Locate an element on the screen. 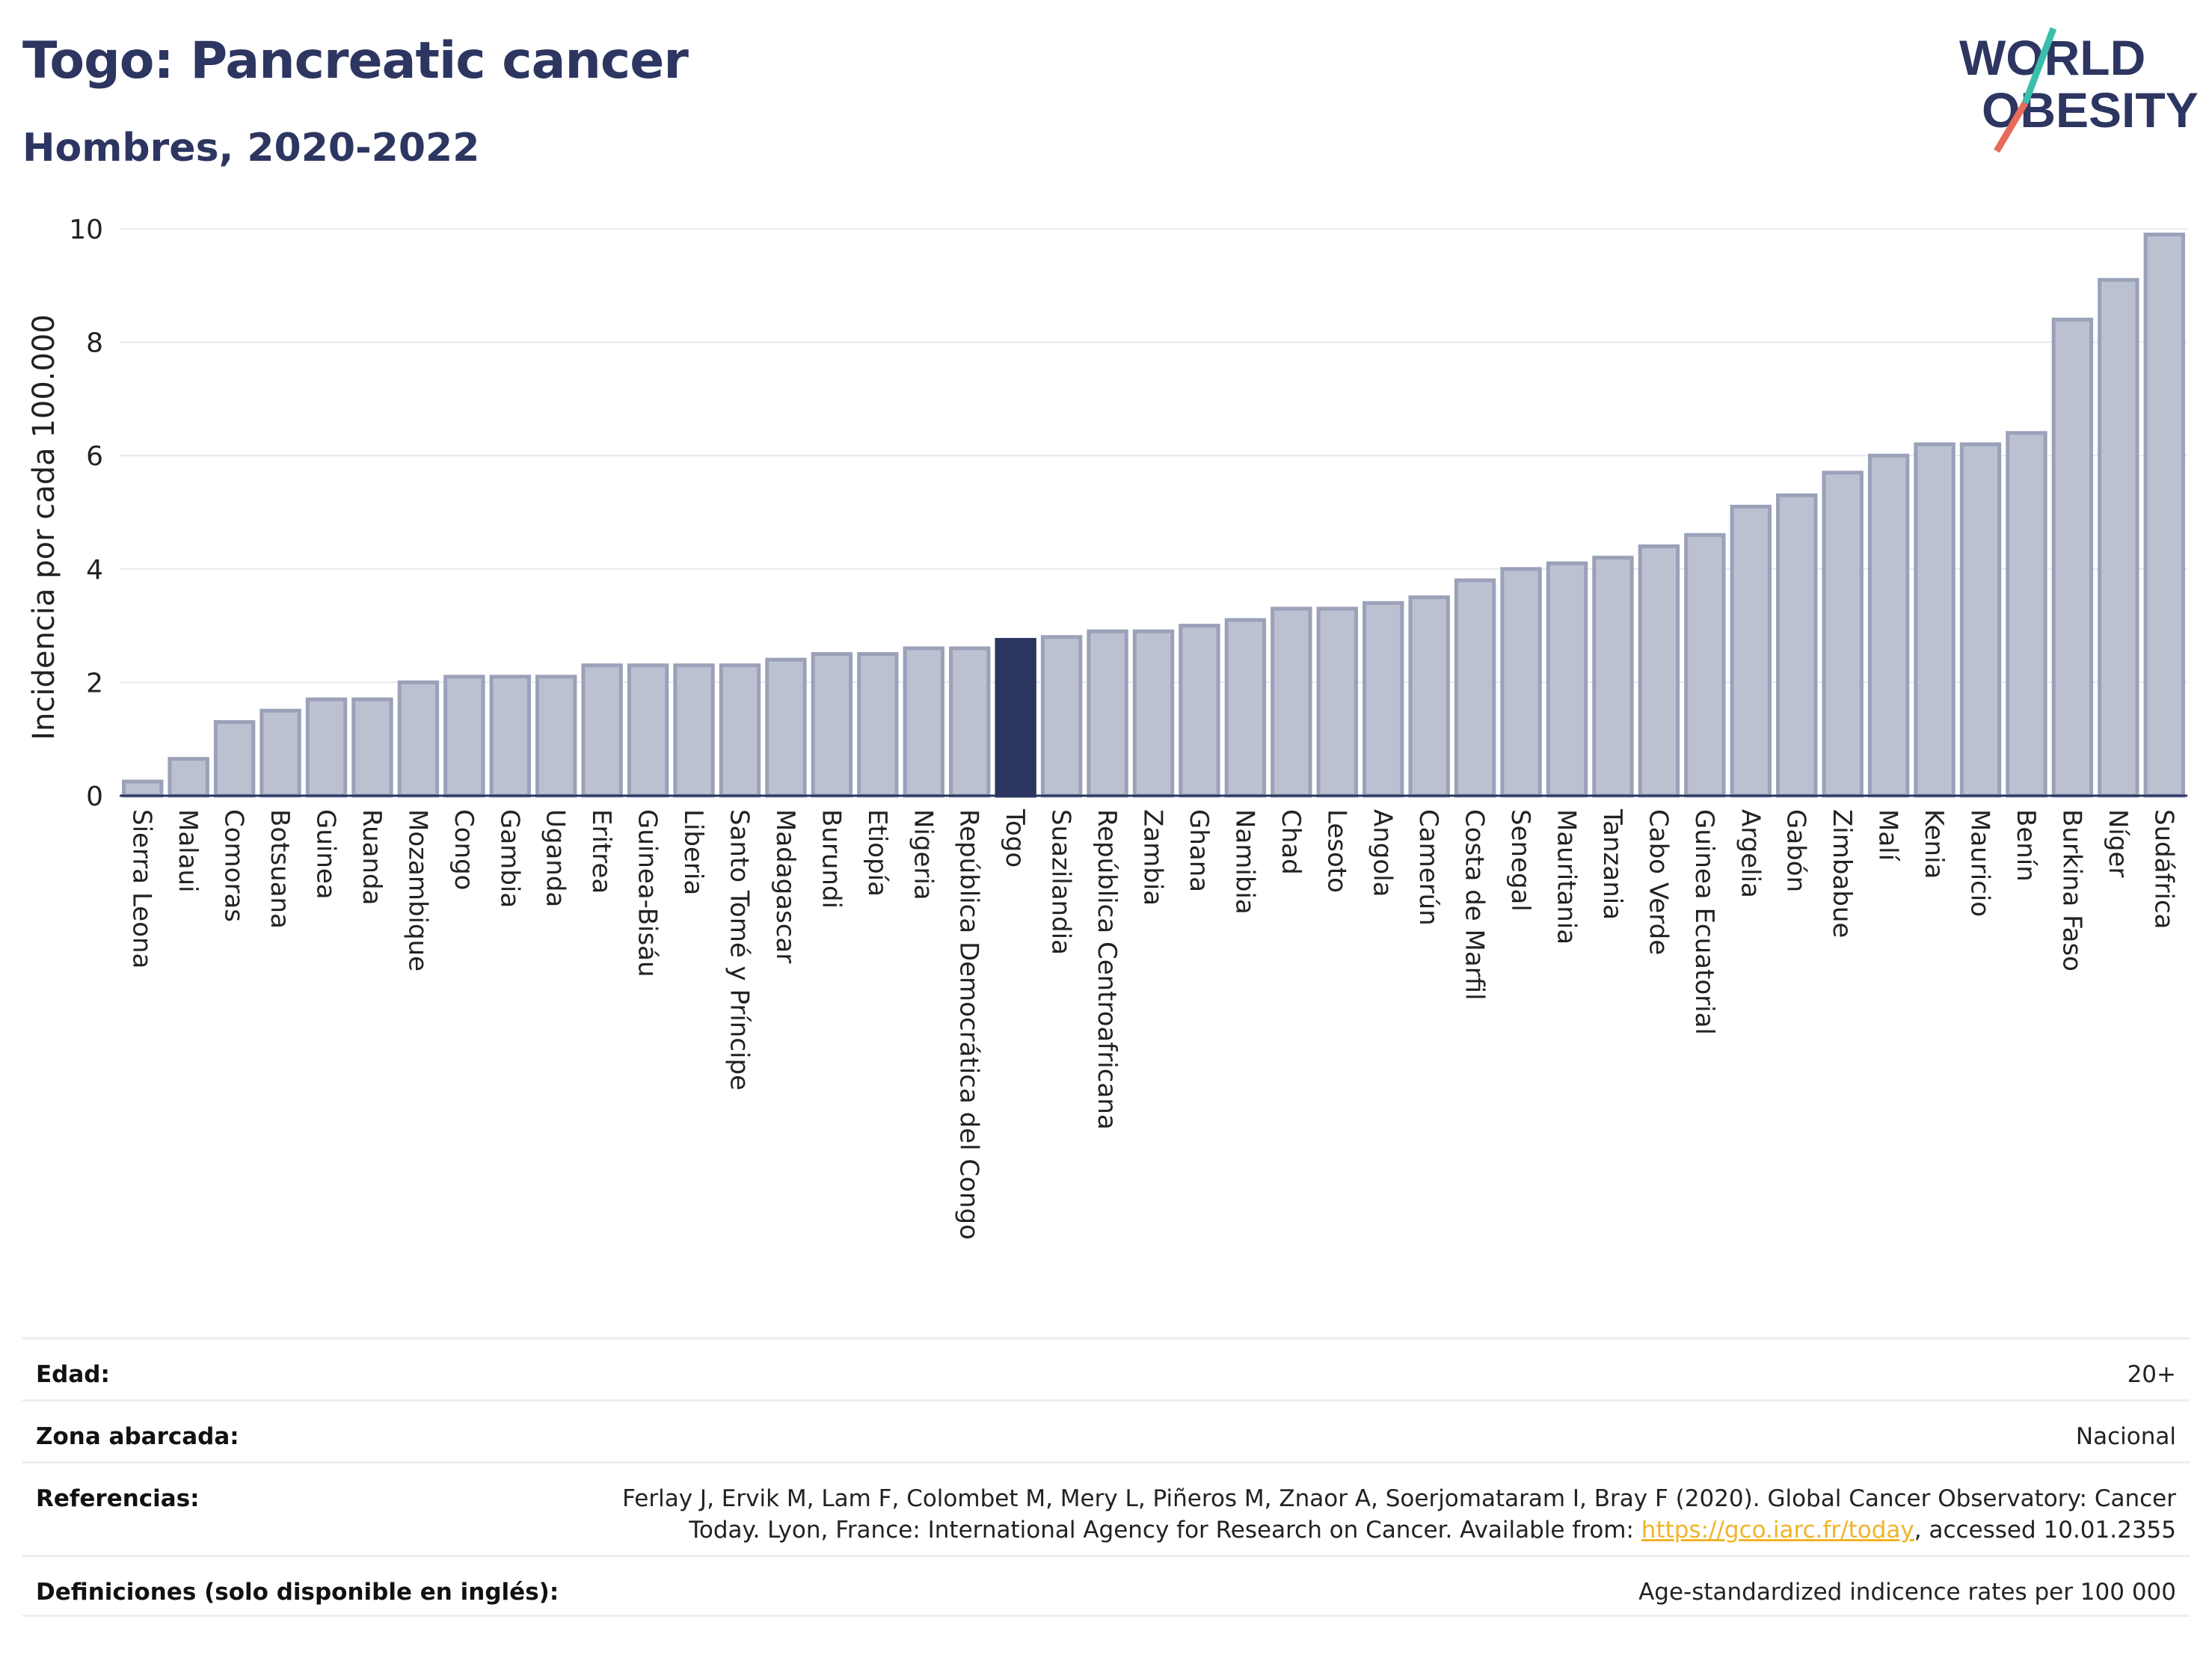 Image resolution: width=2212 pixels, height=1655 pixels. bar-comoras is located at coordinates (234, 758).